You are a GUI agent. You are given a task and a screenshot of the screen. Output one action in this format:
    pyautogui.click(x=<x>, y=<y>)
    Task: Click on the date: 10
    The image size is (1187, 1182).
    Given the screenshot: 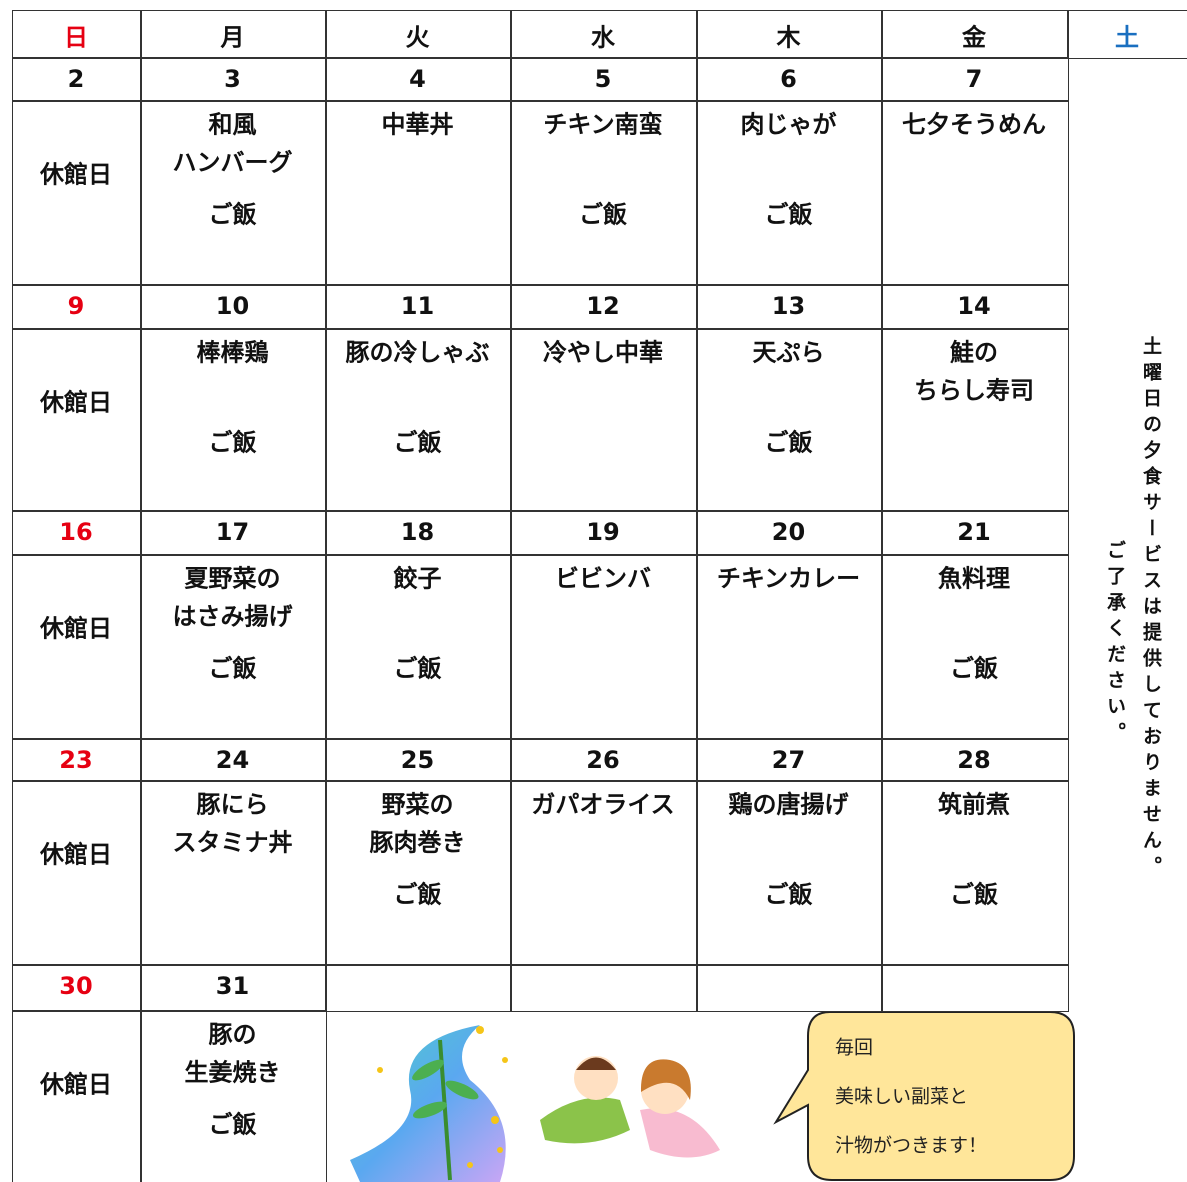 What is the action you would take?
    pyautogui.click(x=232, y=306)
    